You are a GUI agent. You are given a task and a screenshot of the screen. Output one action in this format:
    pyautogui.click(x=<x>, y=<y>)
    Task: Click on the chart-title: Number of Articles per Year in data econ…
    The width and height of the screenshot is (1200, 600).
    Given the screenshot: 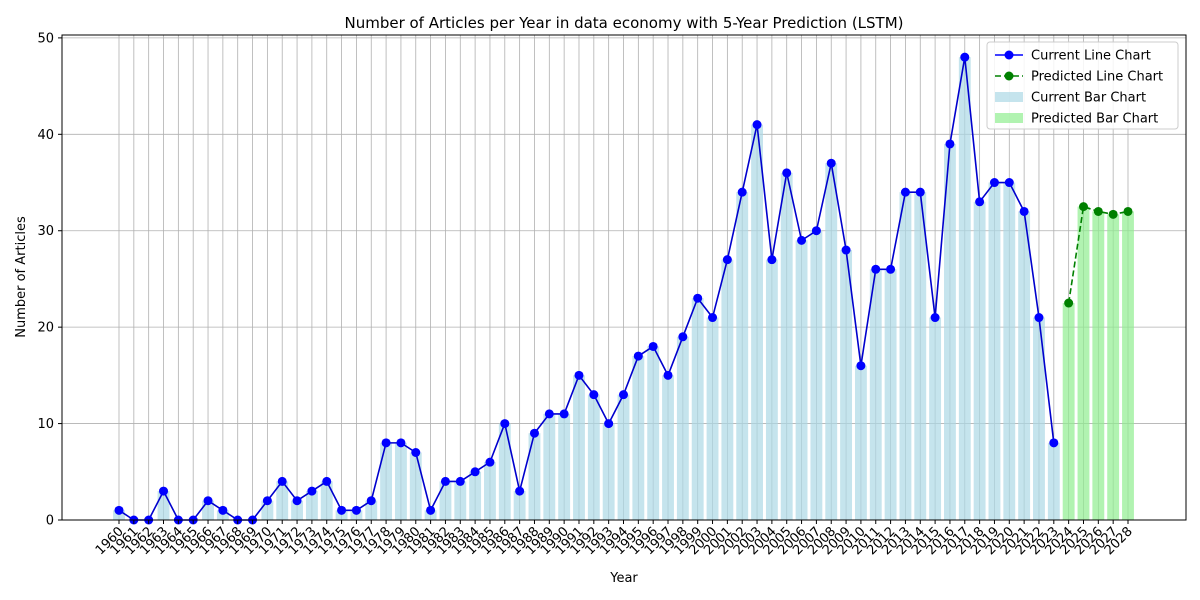 What is the action you would take?
    pyautogui.click(x=623, y=23)
    